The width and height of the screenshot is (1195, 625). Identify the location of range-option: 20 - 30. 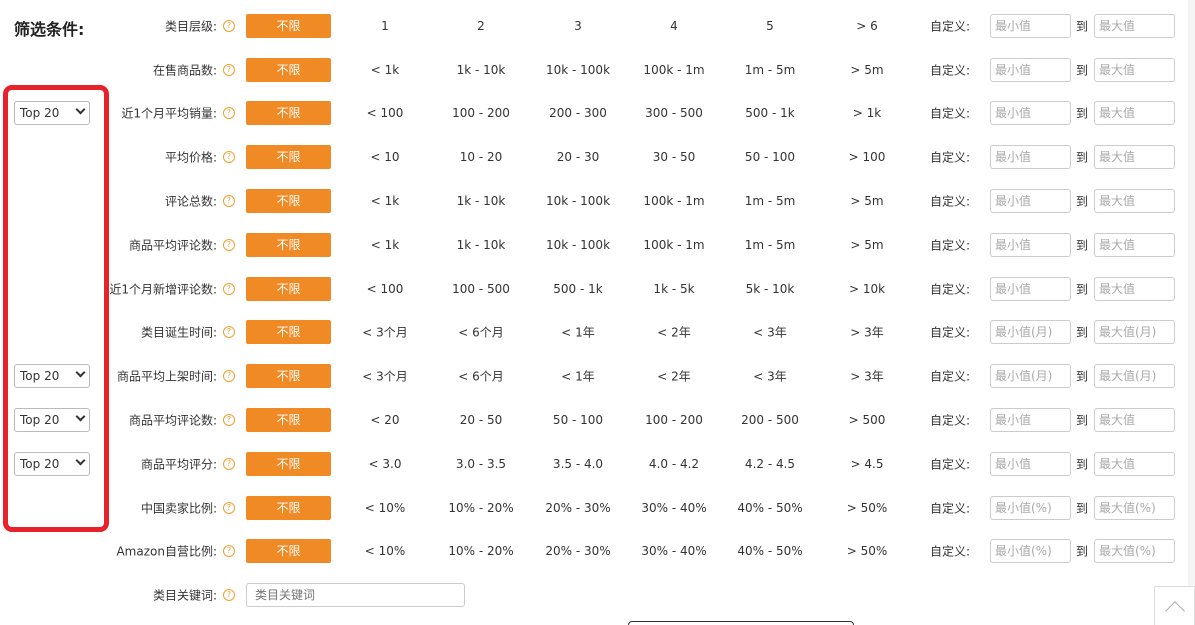
(578, 157).